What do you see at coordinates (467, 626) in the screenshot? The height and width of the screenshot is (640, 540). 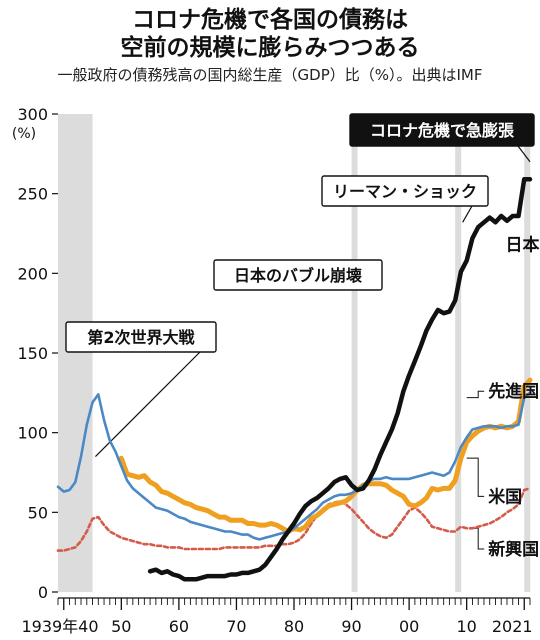 I see `x-tick-label-2010: 10` at bounding box center [467, 626].